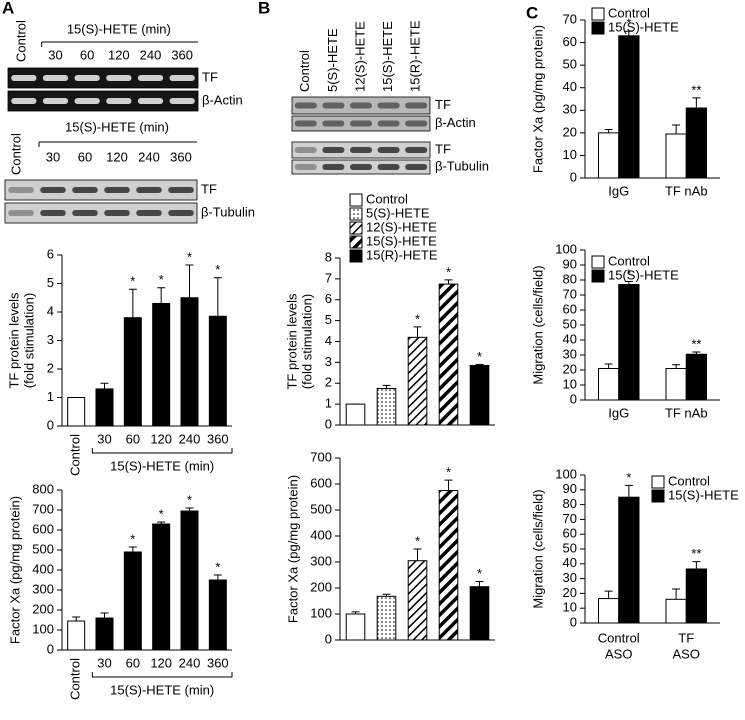 Image resolution: width=745 pixels, height=720 pixels. Describe the element at coordinates (328, 256) in the screenshot. I see `y-tick-label: 8` at that location.